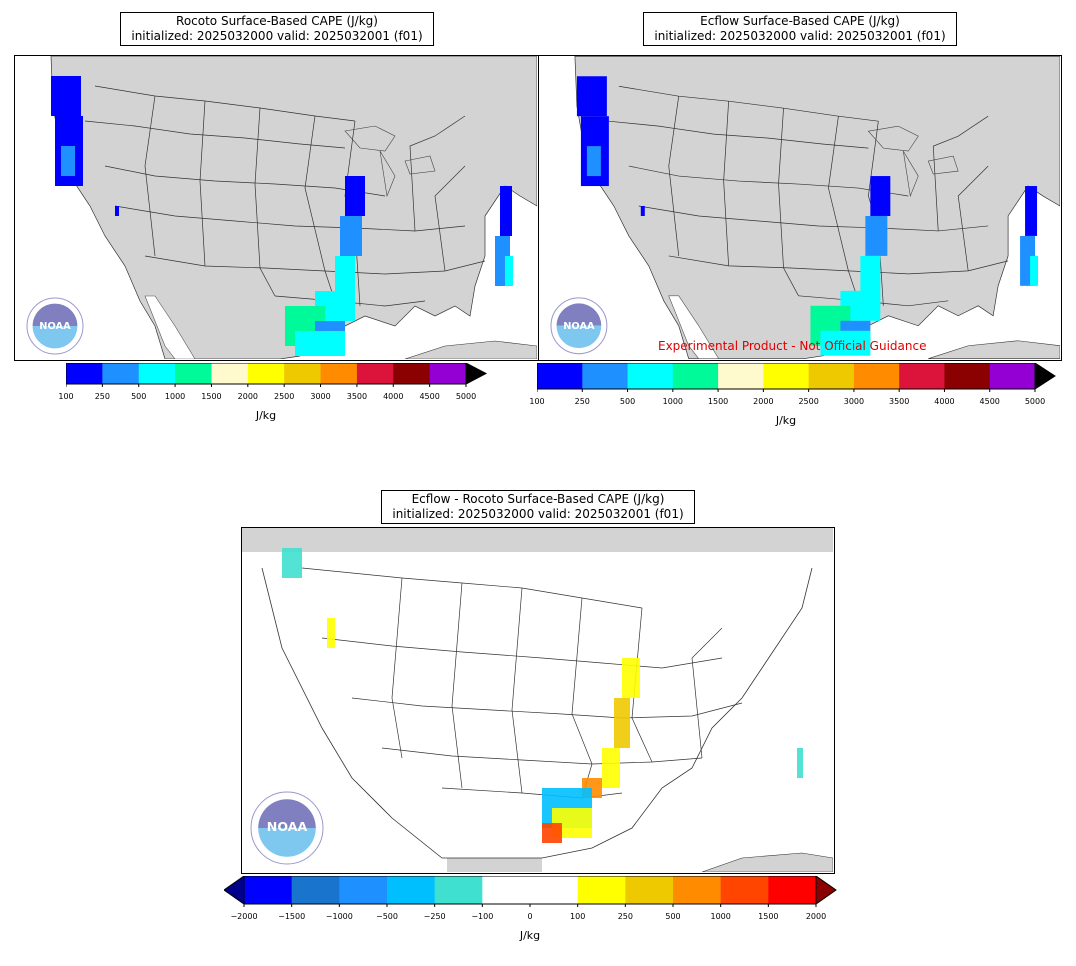 The width and height of the screenshot is (1076, 966). Describe the element at coordinates (522, 683) in the screenshot. I see `state-borders` at that location.